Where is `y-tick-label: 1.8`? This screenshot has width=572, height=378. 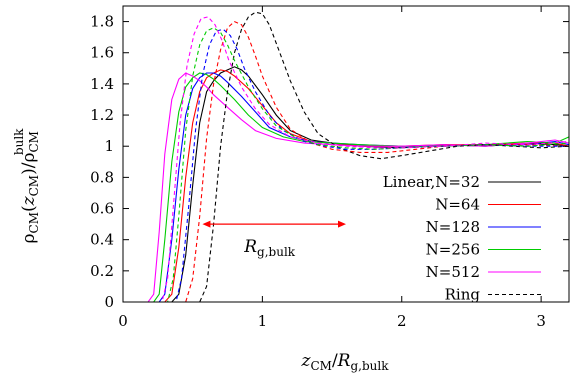 y-tick-label: 1.8 is located at coordinates (102, 22).